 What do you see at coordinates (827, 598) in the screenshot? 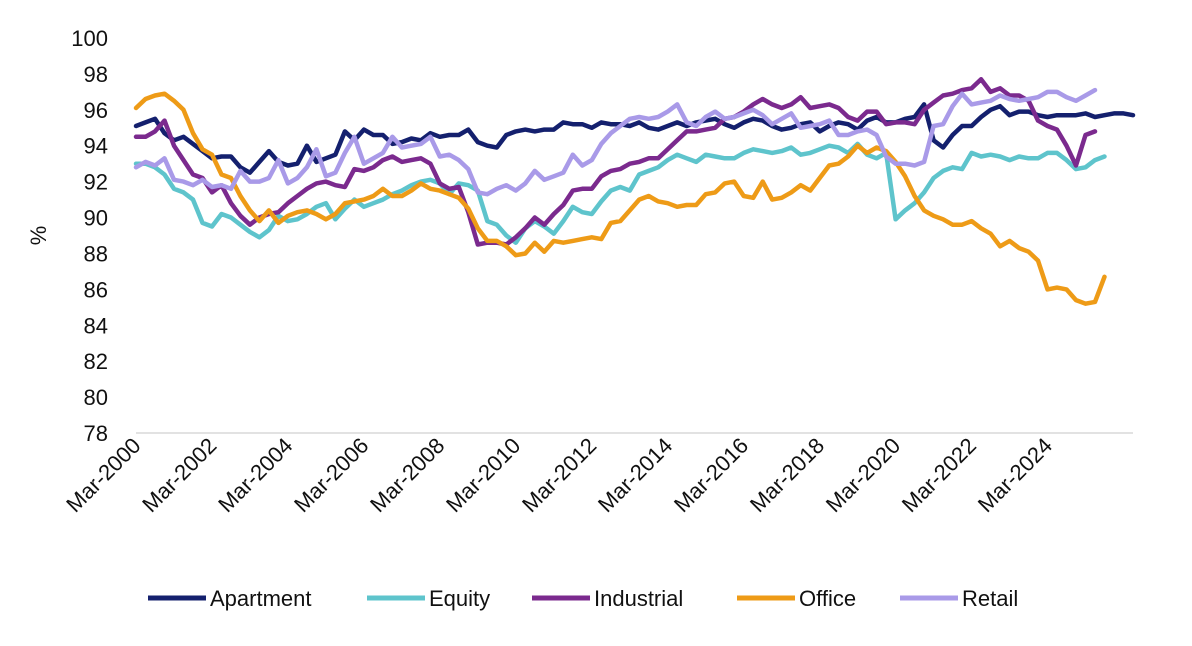
I see `legend-label-office: Office` at bounding box center [827, 598].